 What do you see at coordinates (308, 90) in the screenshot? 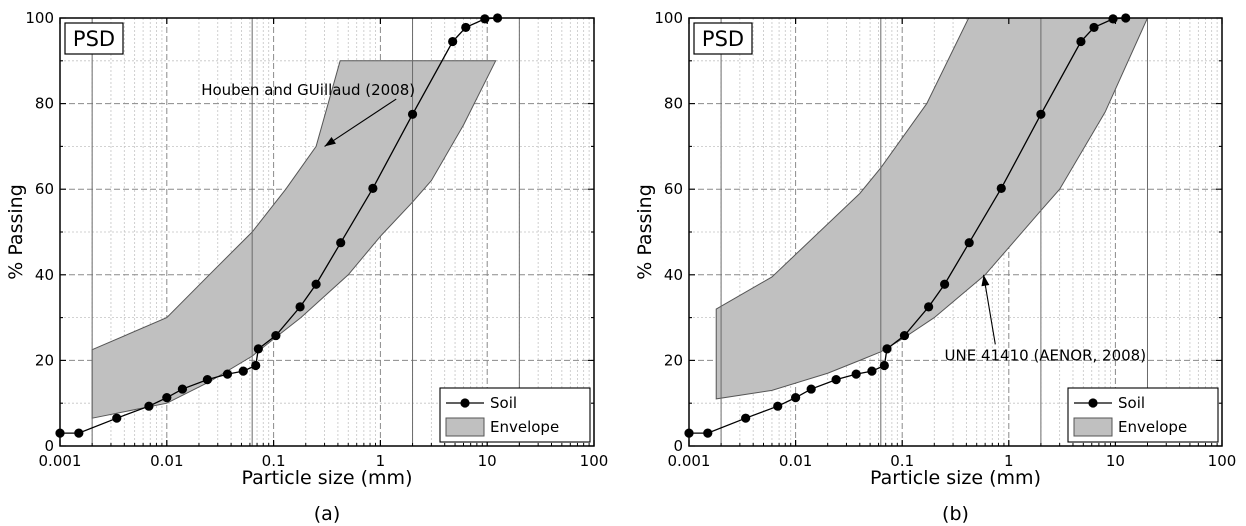
I see `annotation-label: Houben and GUillaud (2008)` at bounding box center [308, 90].